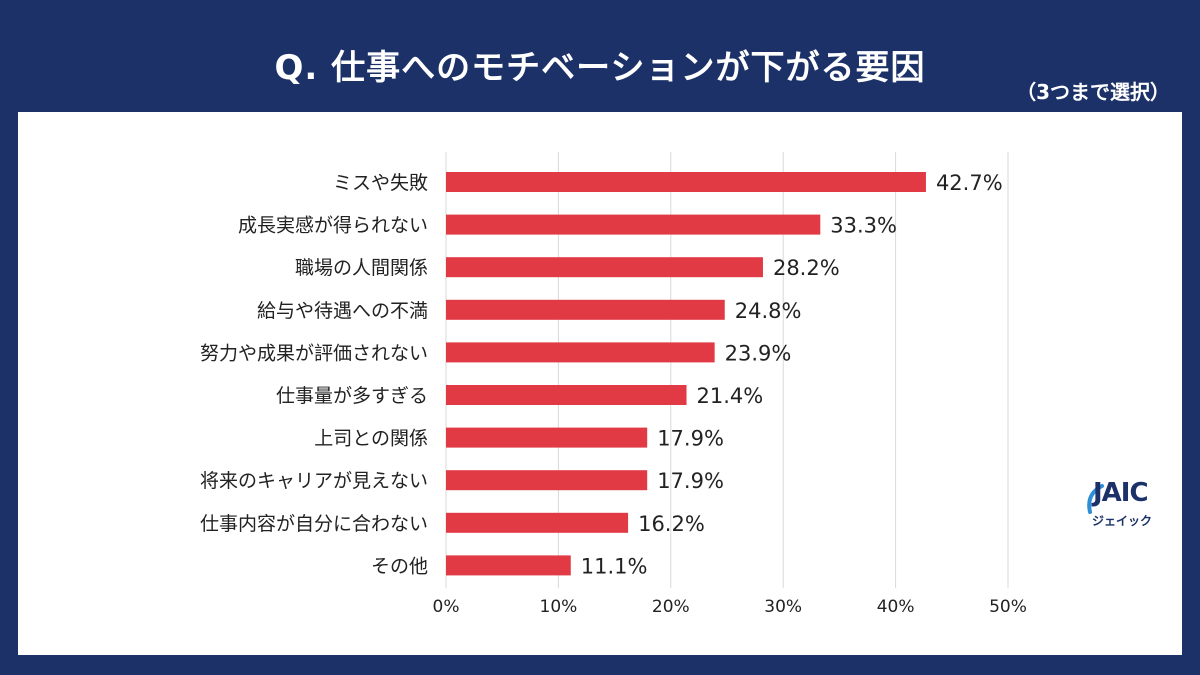 The image size is (1200, 675). What do you see at coordinates (1121, 521) in the screenshot?
I see `company-logo-subtext: ジェイック` at bounding box center [1121, 521].